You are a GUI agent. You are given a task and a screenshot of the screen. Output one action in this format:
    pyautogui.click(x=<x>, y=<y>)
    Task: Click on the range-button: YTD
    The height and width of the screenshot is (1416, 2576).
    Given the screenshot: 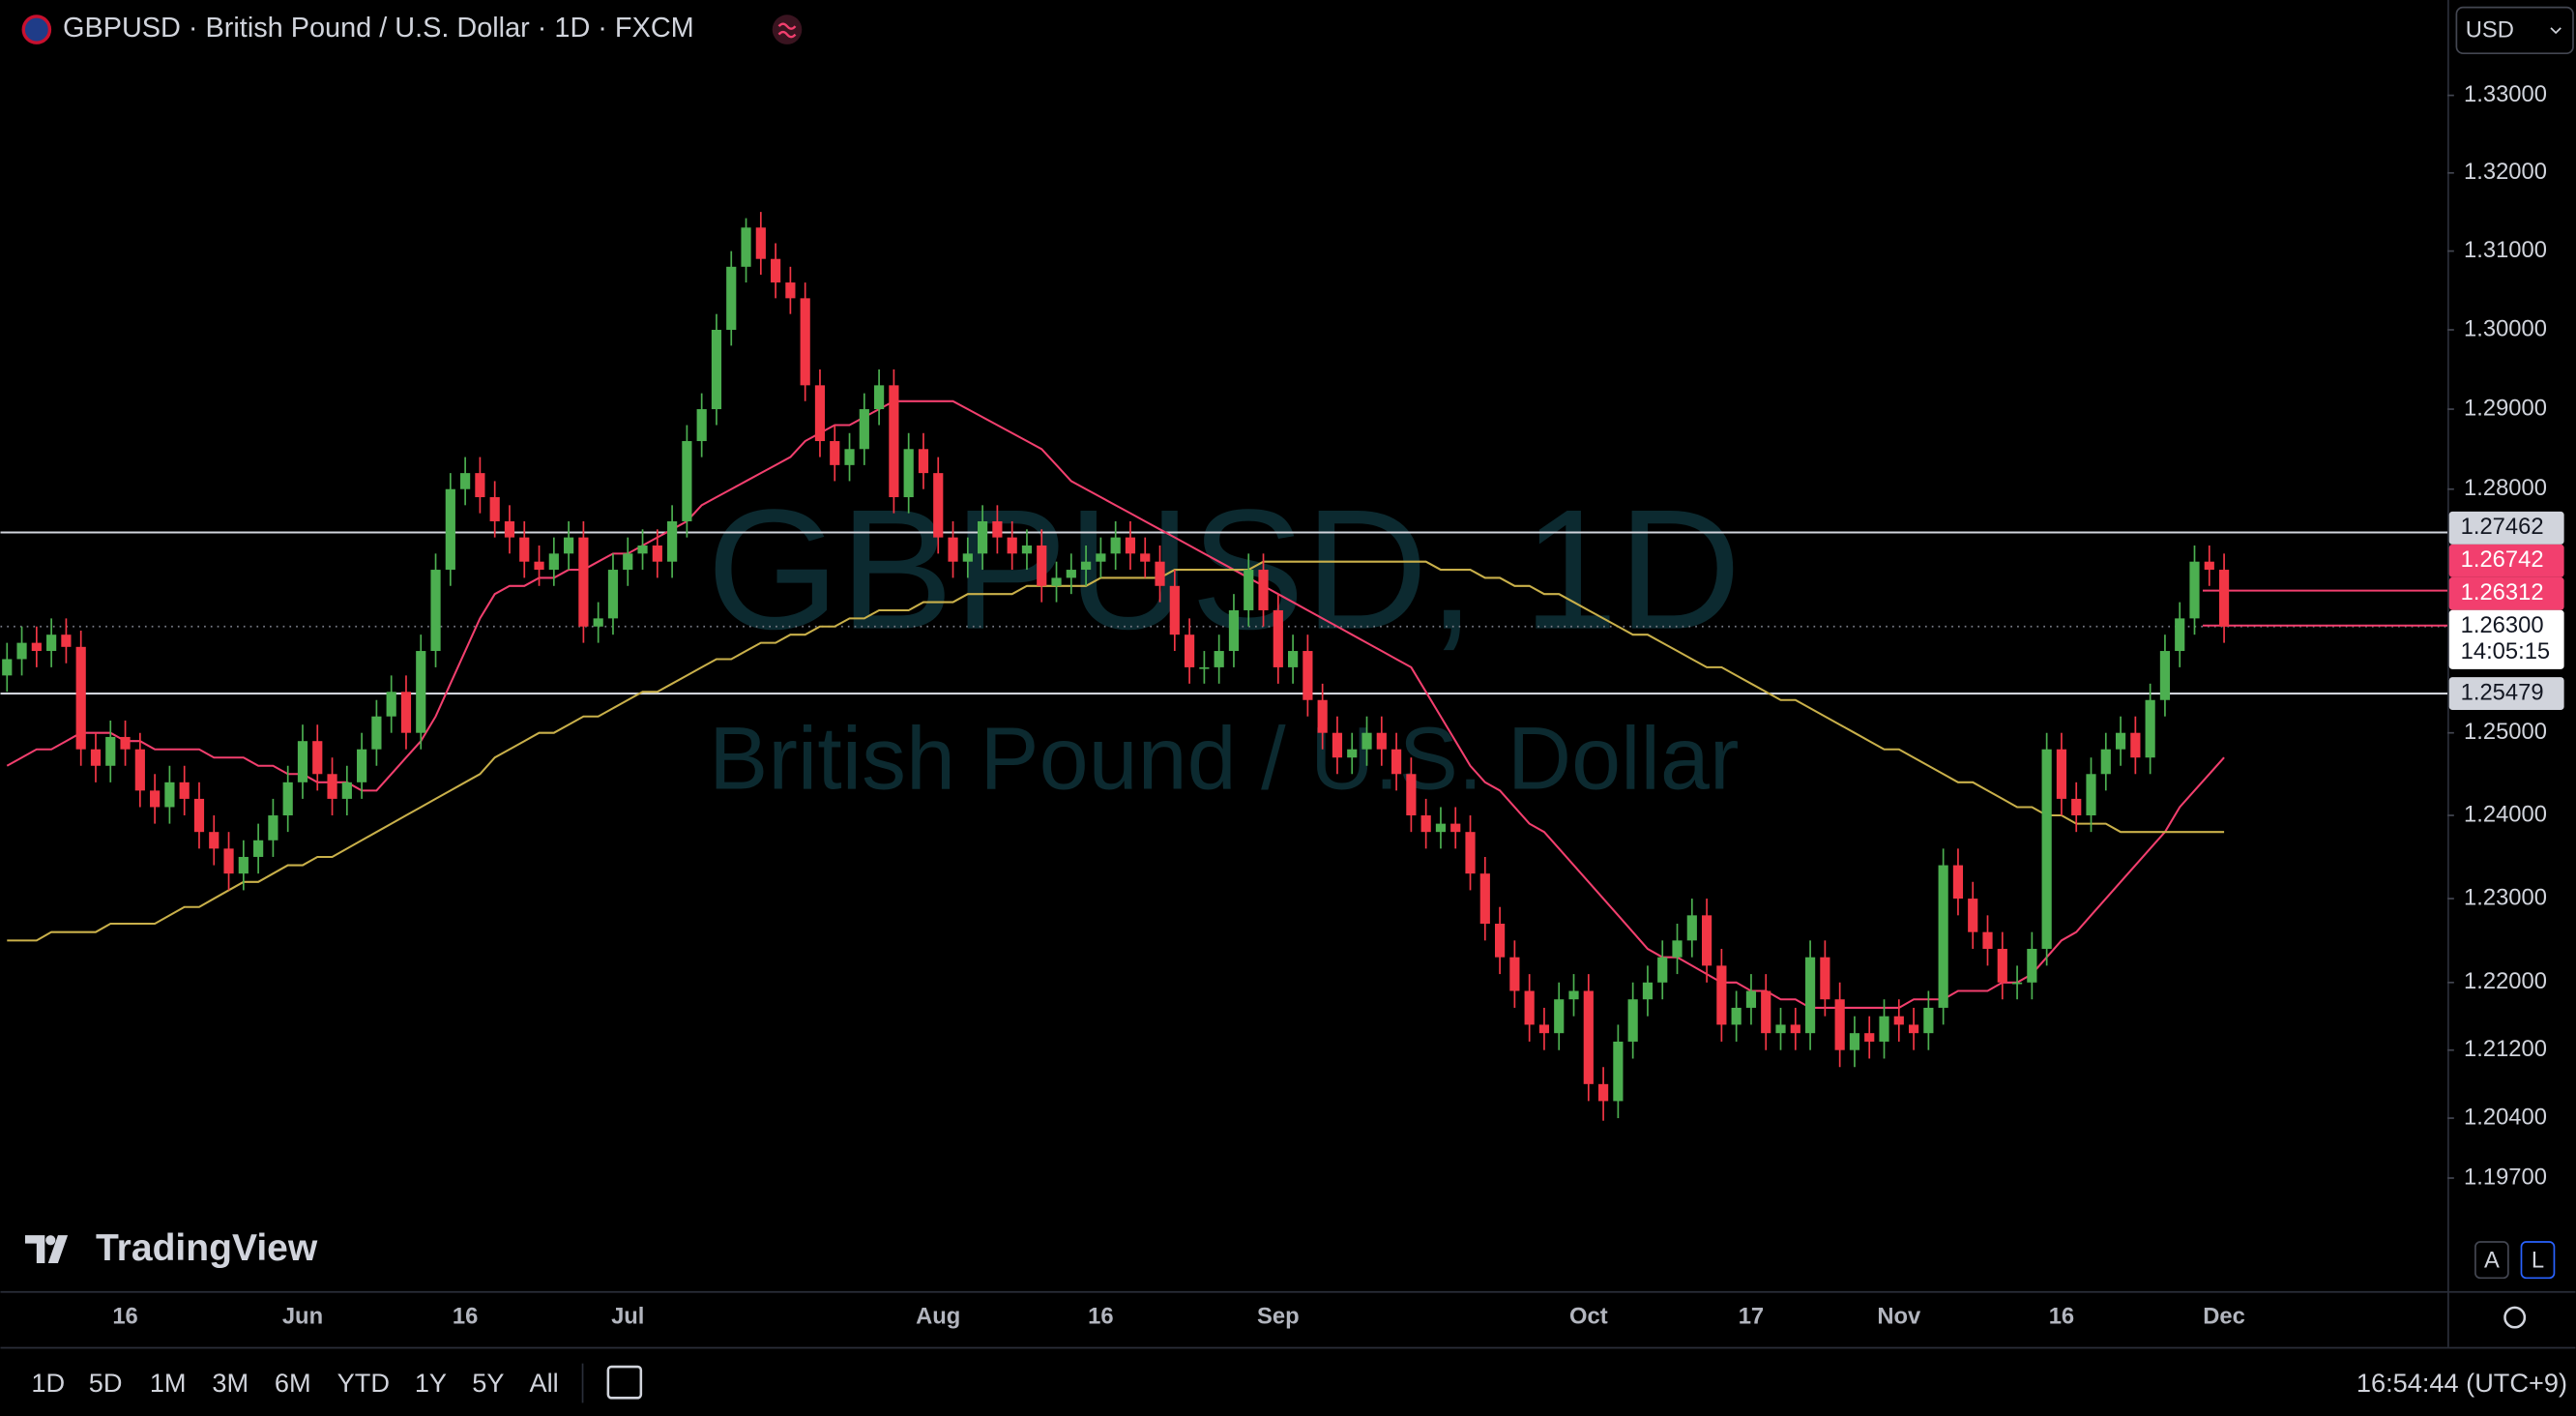 What is the action you would take?
    pyautogui.click(x=363, y=1383)
    